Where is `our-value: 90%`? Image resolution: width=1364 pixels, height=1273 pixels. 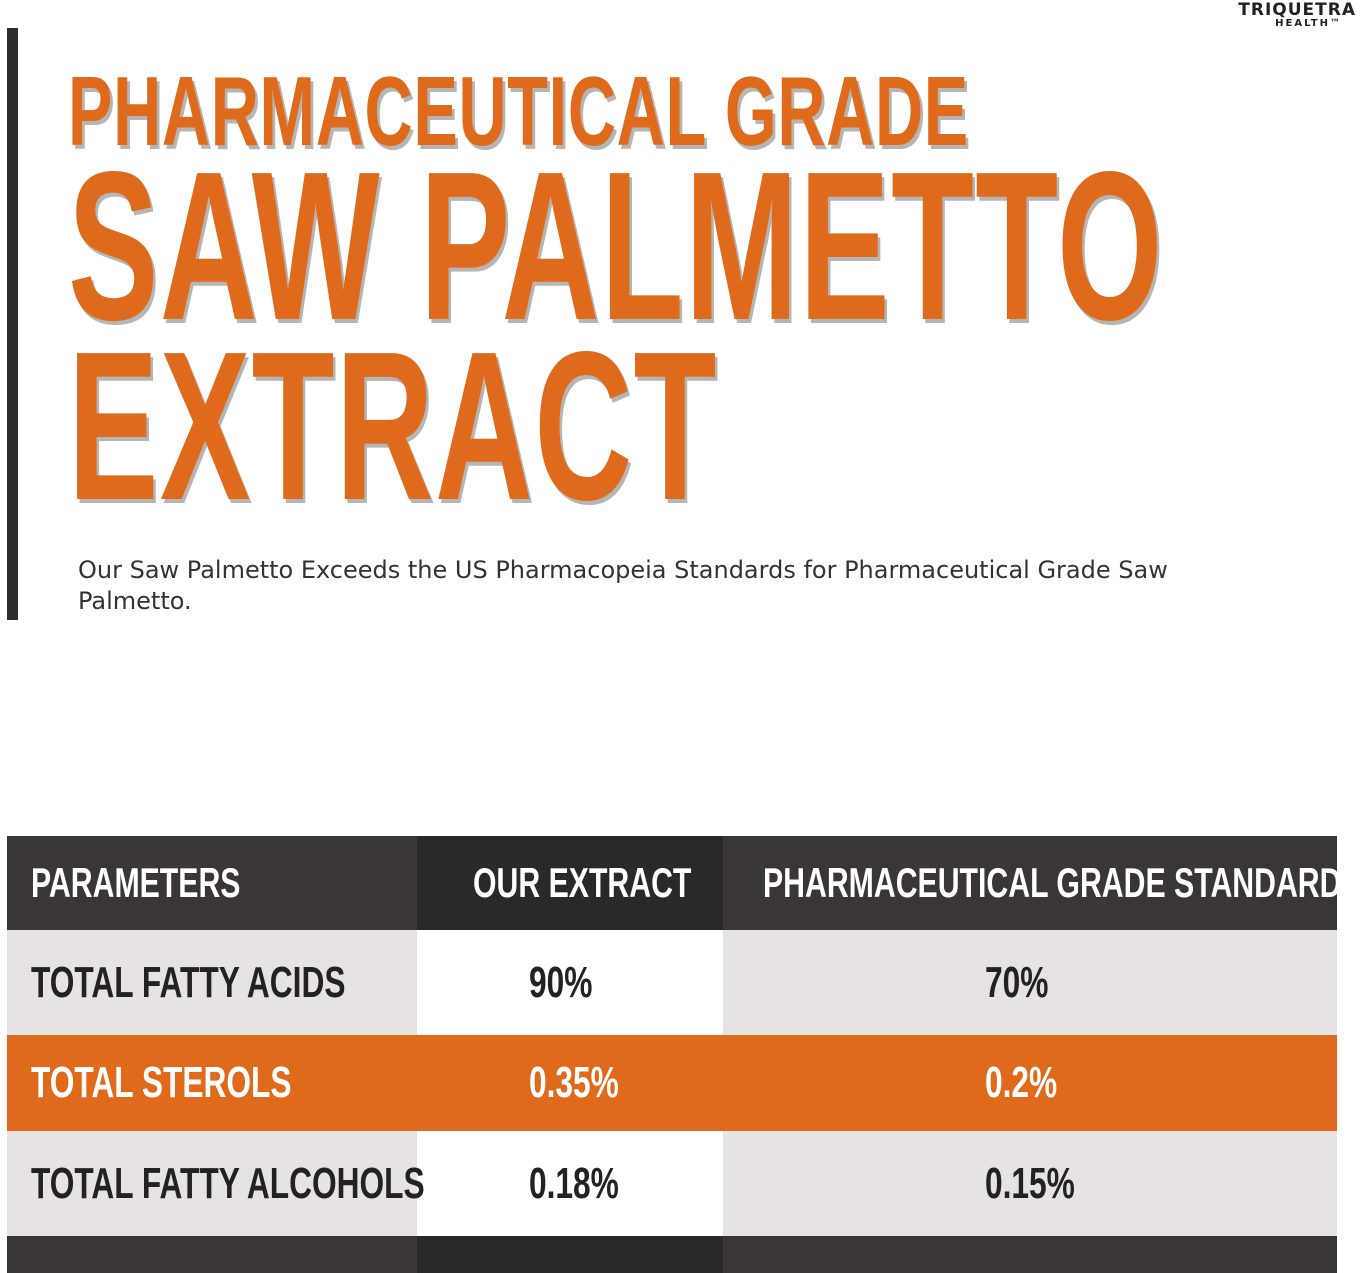 our-value: 90% is located at coordinates (561, 982).